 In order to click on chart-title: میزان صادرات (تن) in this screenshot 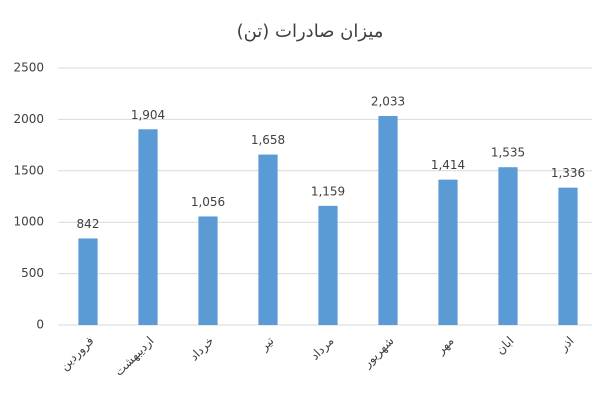, I will do `click(310, 31)`.